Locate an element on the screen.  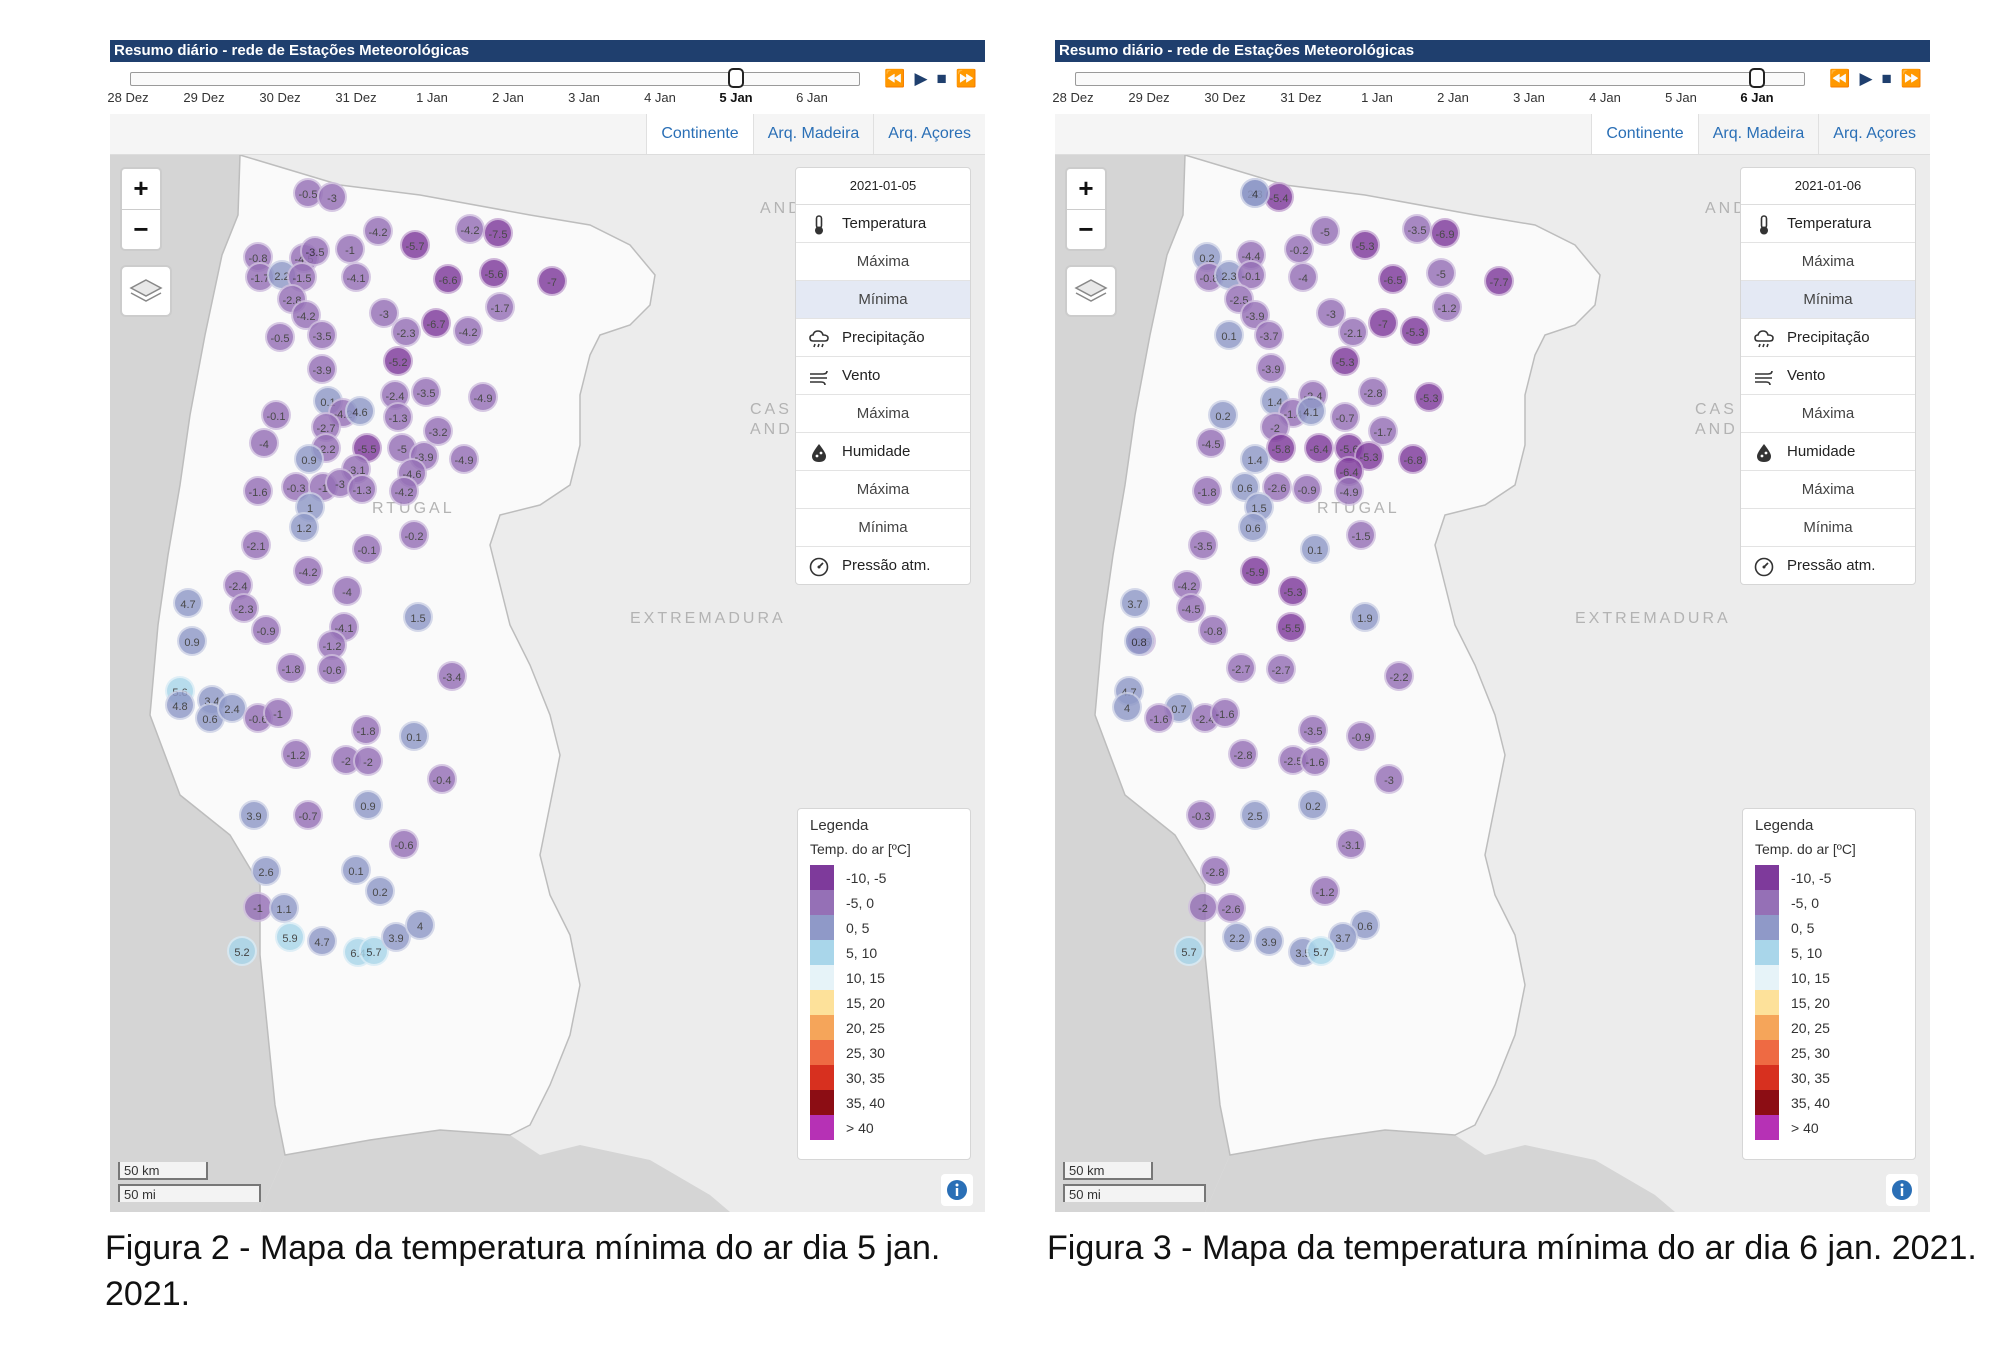
station-marker: 2.5 is located at coordinates (1255, 815).